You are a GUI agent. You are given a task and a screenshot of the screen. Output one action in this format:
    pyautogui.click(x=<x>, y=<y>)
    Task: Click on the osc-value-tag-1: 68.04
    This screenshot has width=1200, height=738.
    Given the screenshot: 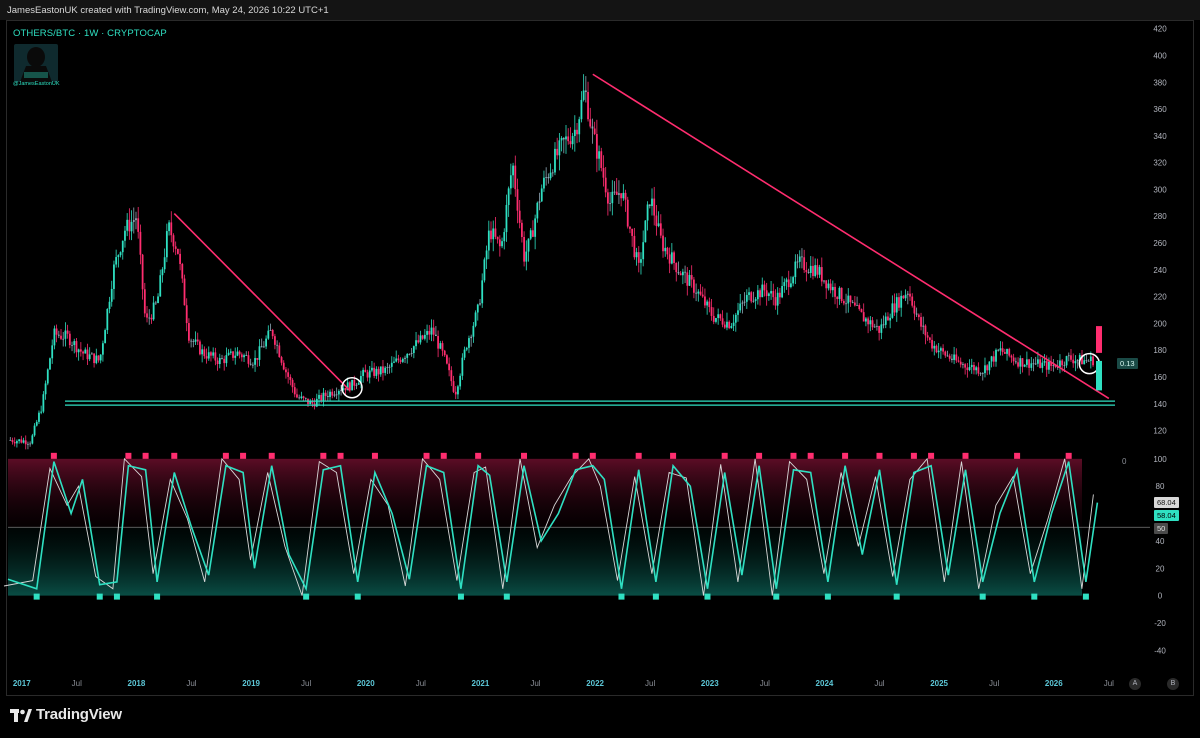 What is the action you would take?
    pyautogui.click(x=1166, y=502)
    